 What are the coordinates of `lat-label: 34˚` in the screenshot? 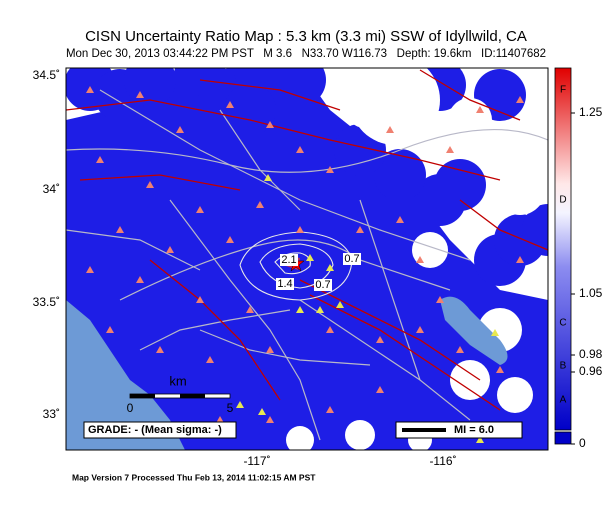 It's located at (51, 189).